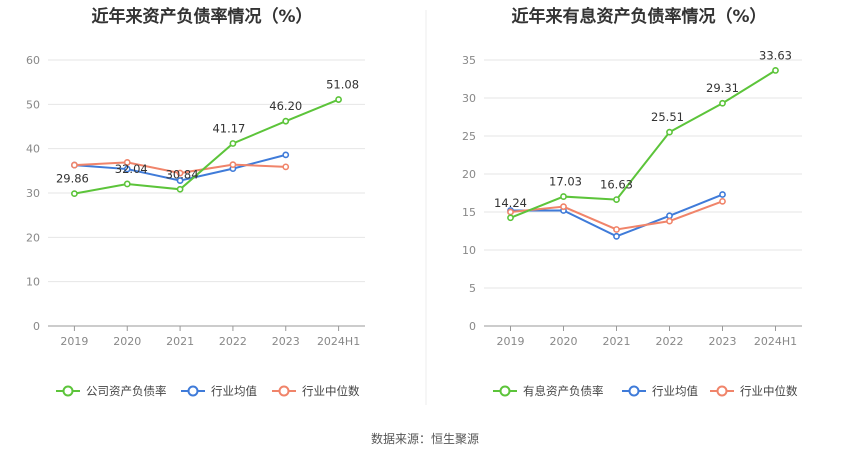 The image size is (850, 459). Describe the element at coordinates (667, 117) in the screenshot. I see `data-label: 25.51` at that location.